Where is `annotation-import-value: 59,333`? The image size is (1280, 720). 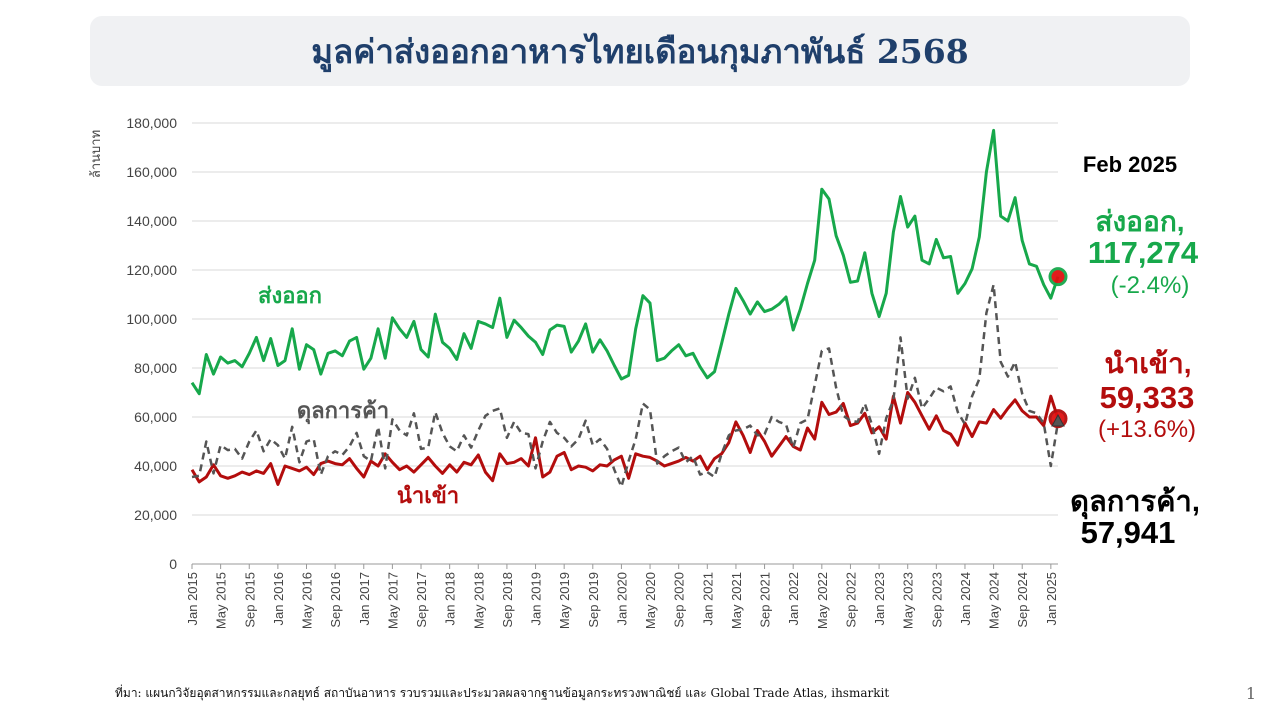 annotation-import-value: 59,333 is located at coordinates (1147, 397).